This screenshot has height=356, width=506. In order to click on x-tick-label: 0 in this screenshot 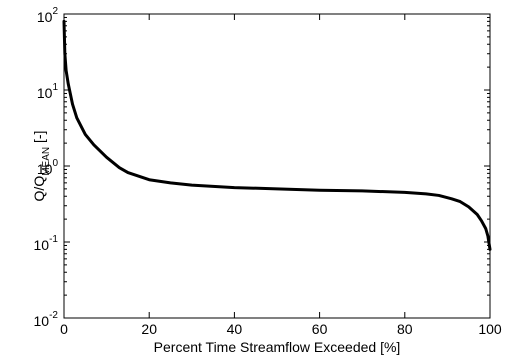, I will do `click(64, 329)`.